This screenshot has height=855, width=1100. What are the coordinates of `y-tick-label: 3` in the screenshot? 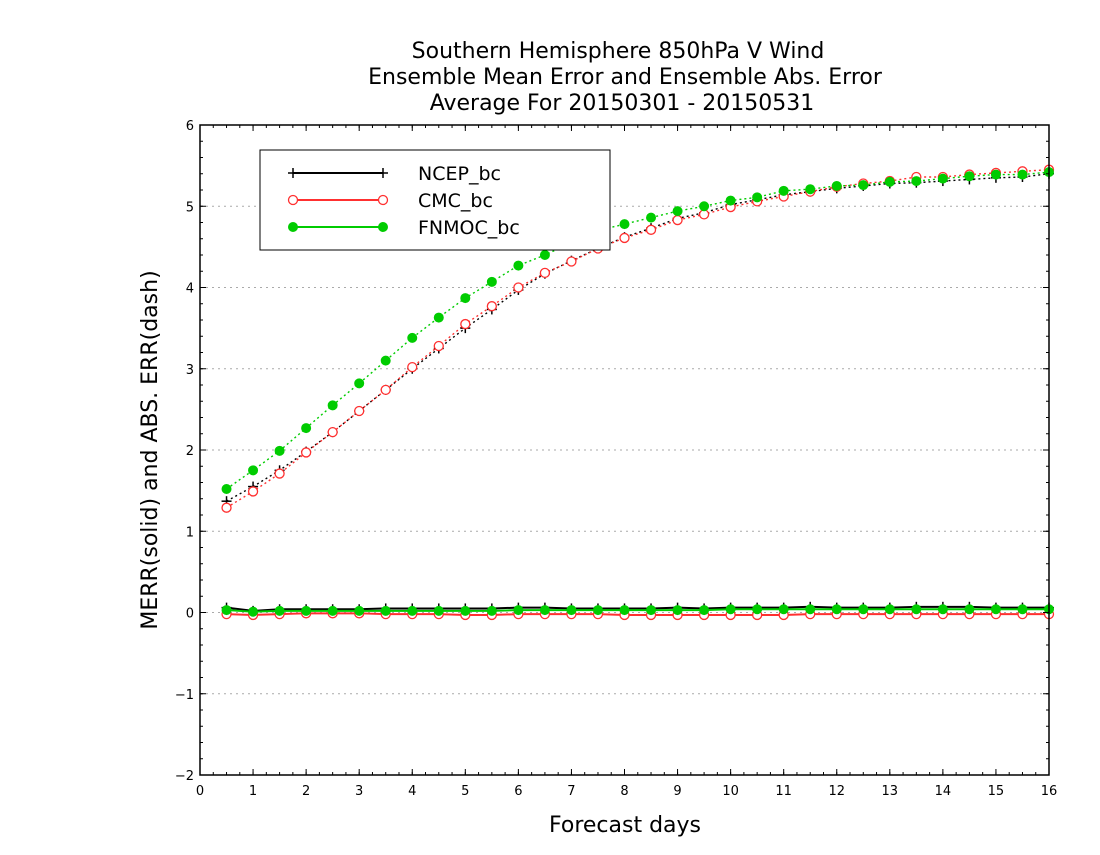 It's located at (190, 370).